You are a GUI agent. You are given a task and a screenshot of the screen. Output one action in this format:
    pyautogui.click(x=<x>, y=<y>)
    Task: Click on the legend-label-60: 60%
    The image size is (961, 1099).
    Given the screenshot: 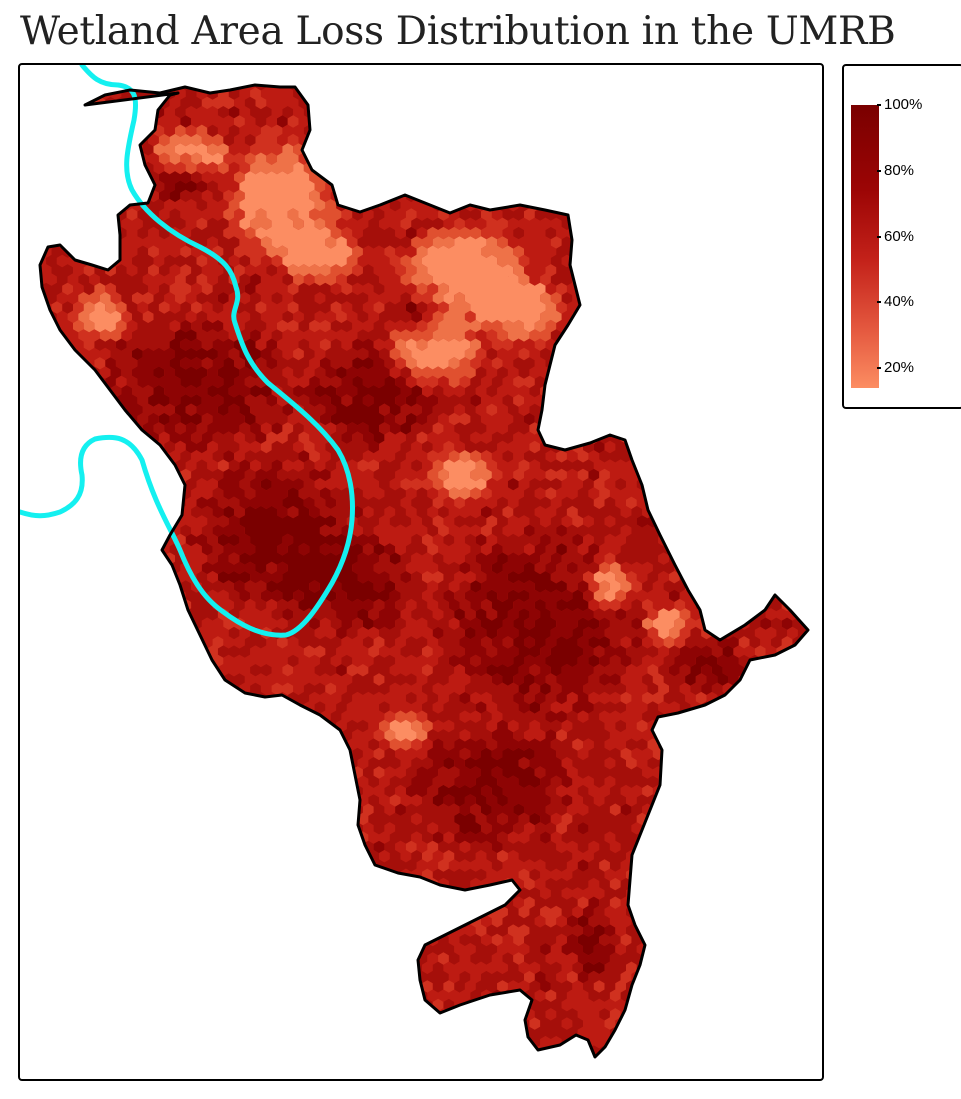 What is the action you would take?
    pyautogui.click(x=899, y=236)
    